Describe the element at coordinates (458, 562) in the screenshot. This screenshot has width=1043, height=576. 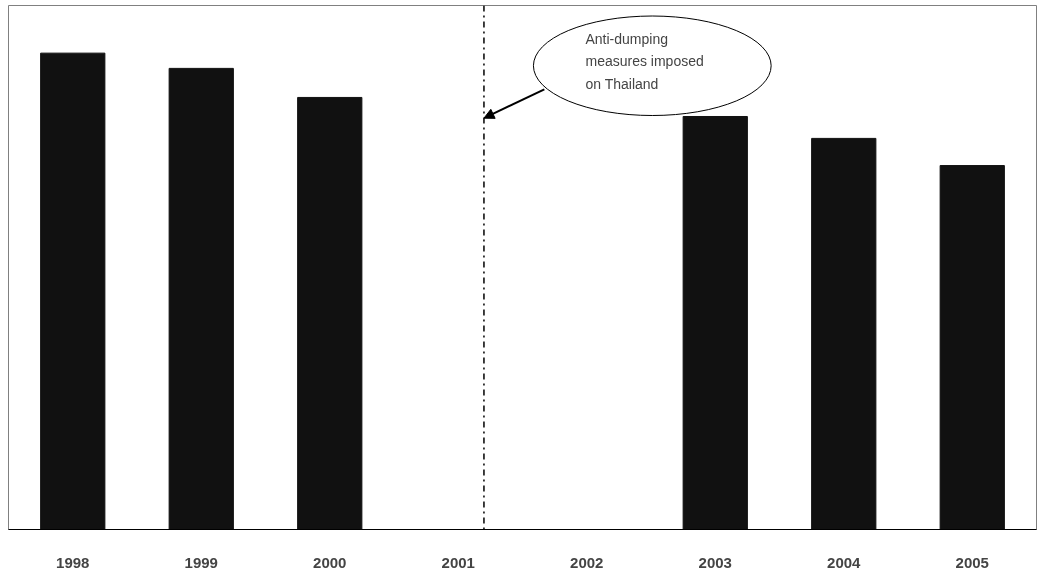
I see `x-tick-label: 2001` at that location.